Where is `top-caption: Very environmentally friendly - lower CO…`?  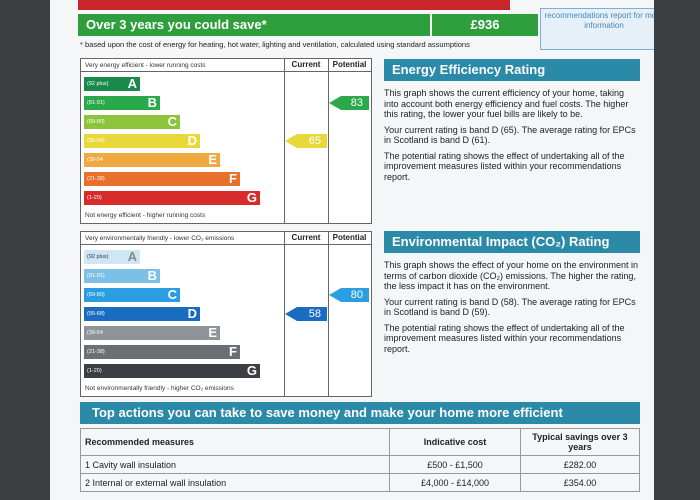
top-caption: Very environmentally friendly - lower CO… is located at coordinates (160, 238).